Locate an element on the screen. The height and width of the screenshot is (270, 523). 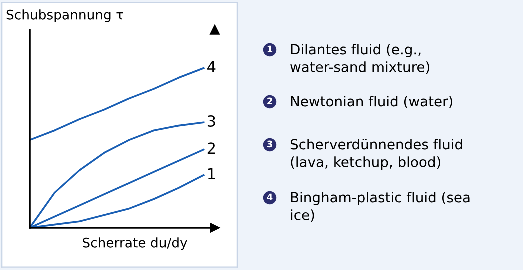
series-label: 2 is located at coordinates (211, 148).